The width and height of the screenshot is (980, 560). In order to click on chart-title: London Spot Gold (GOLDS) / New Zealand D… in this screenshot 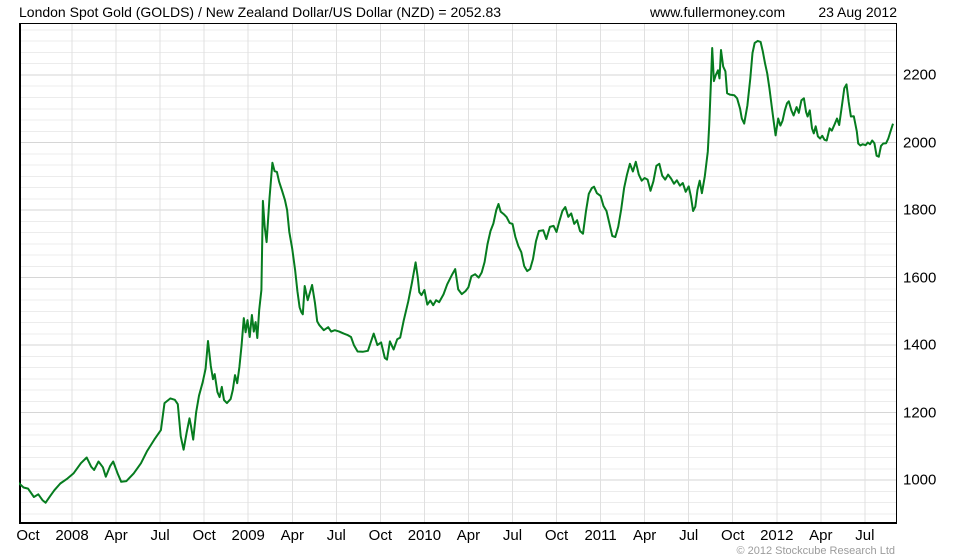, I will do `click(260, 12)`.